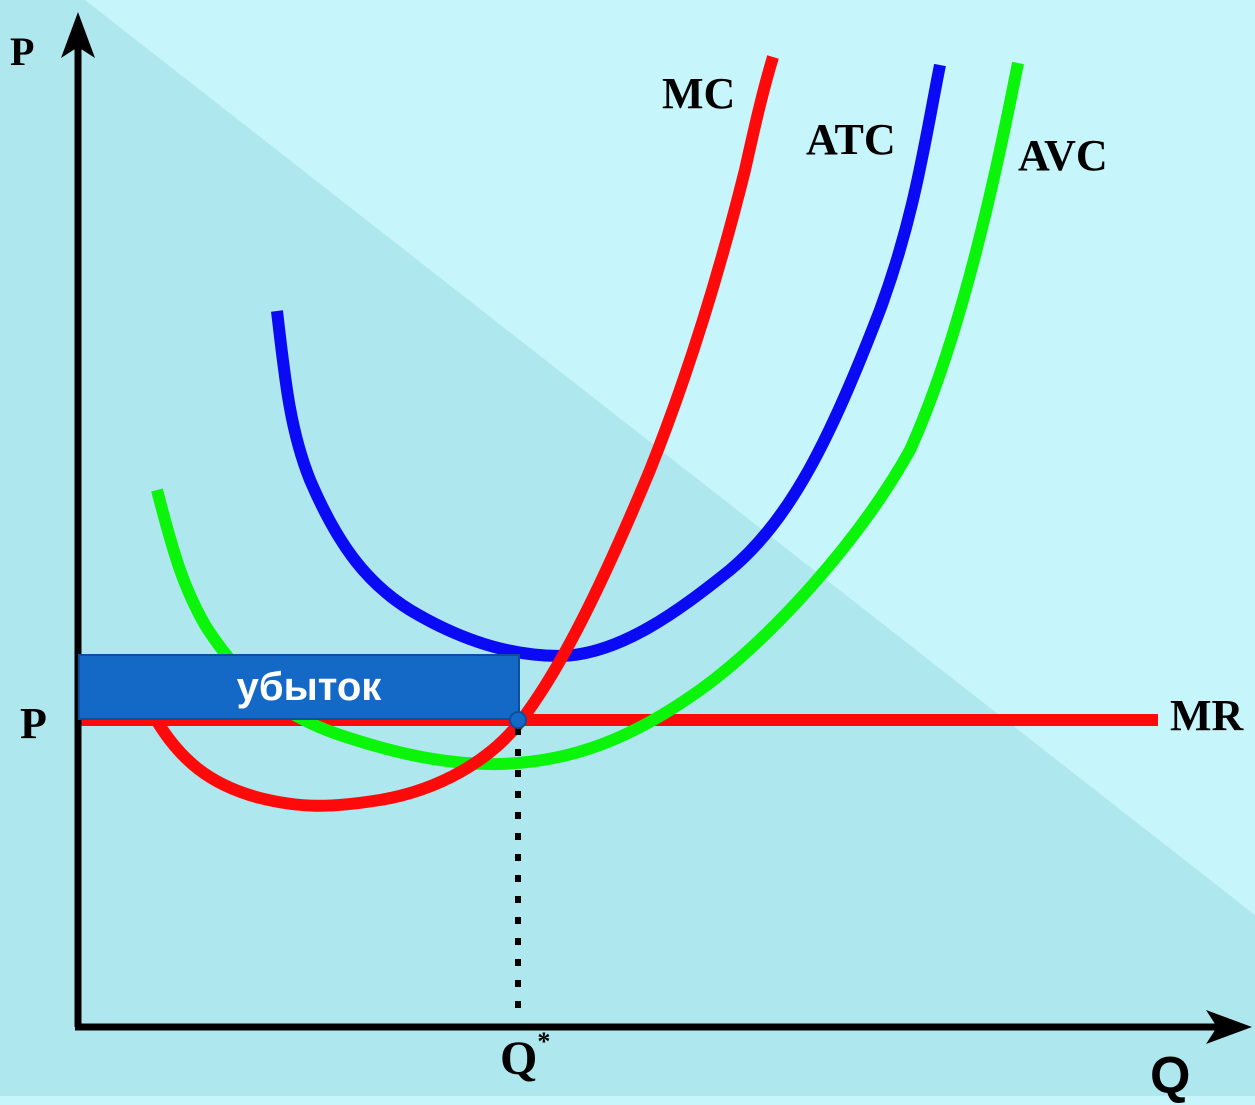  Describe the element at coordinates (699, 93) in the screenshot. I see `mc-label: MC` at that location.